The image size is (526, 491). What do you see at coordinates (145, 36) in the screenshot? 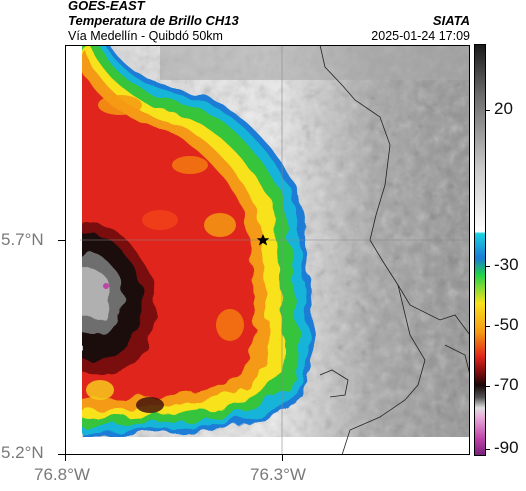
I see `region-label: Vía Medellín - Quibdó 50km` at bounding box center [145, 36].